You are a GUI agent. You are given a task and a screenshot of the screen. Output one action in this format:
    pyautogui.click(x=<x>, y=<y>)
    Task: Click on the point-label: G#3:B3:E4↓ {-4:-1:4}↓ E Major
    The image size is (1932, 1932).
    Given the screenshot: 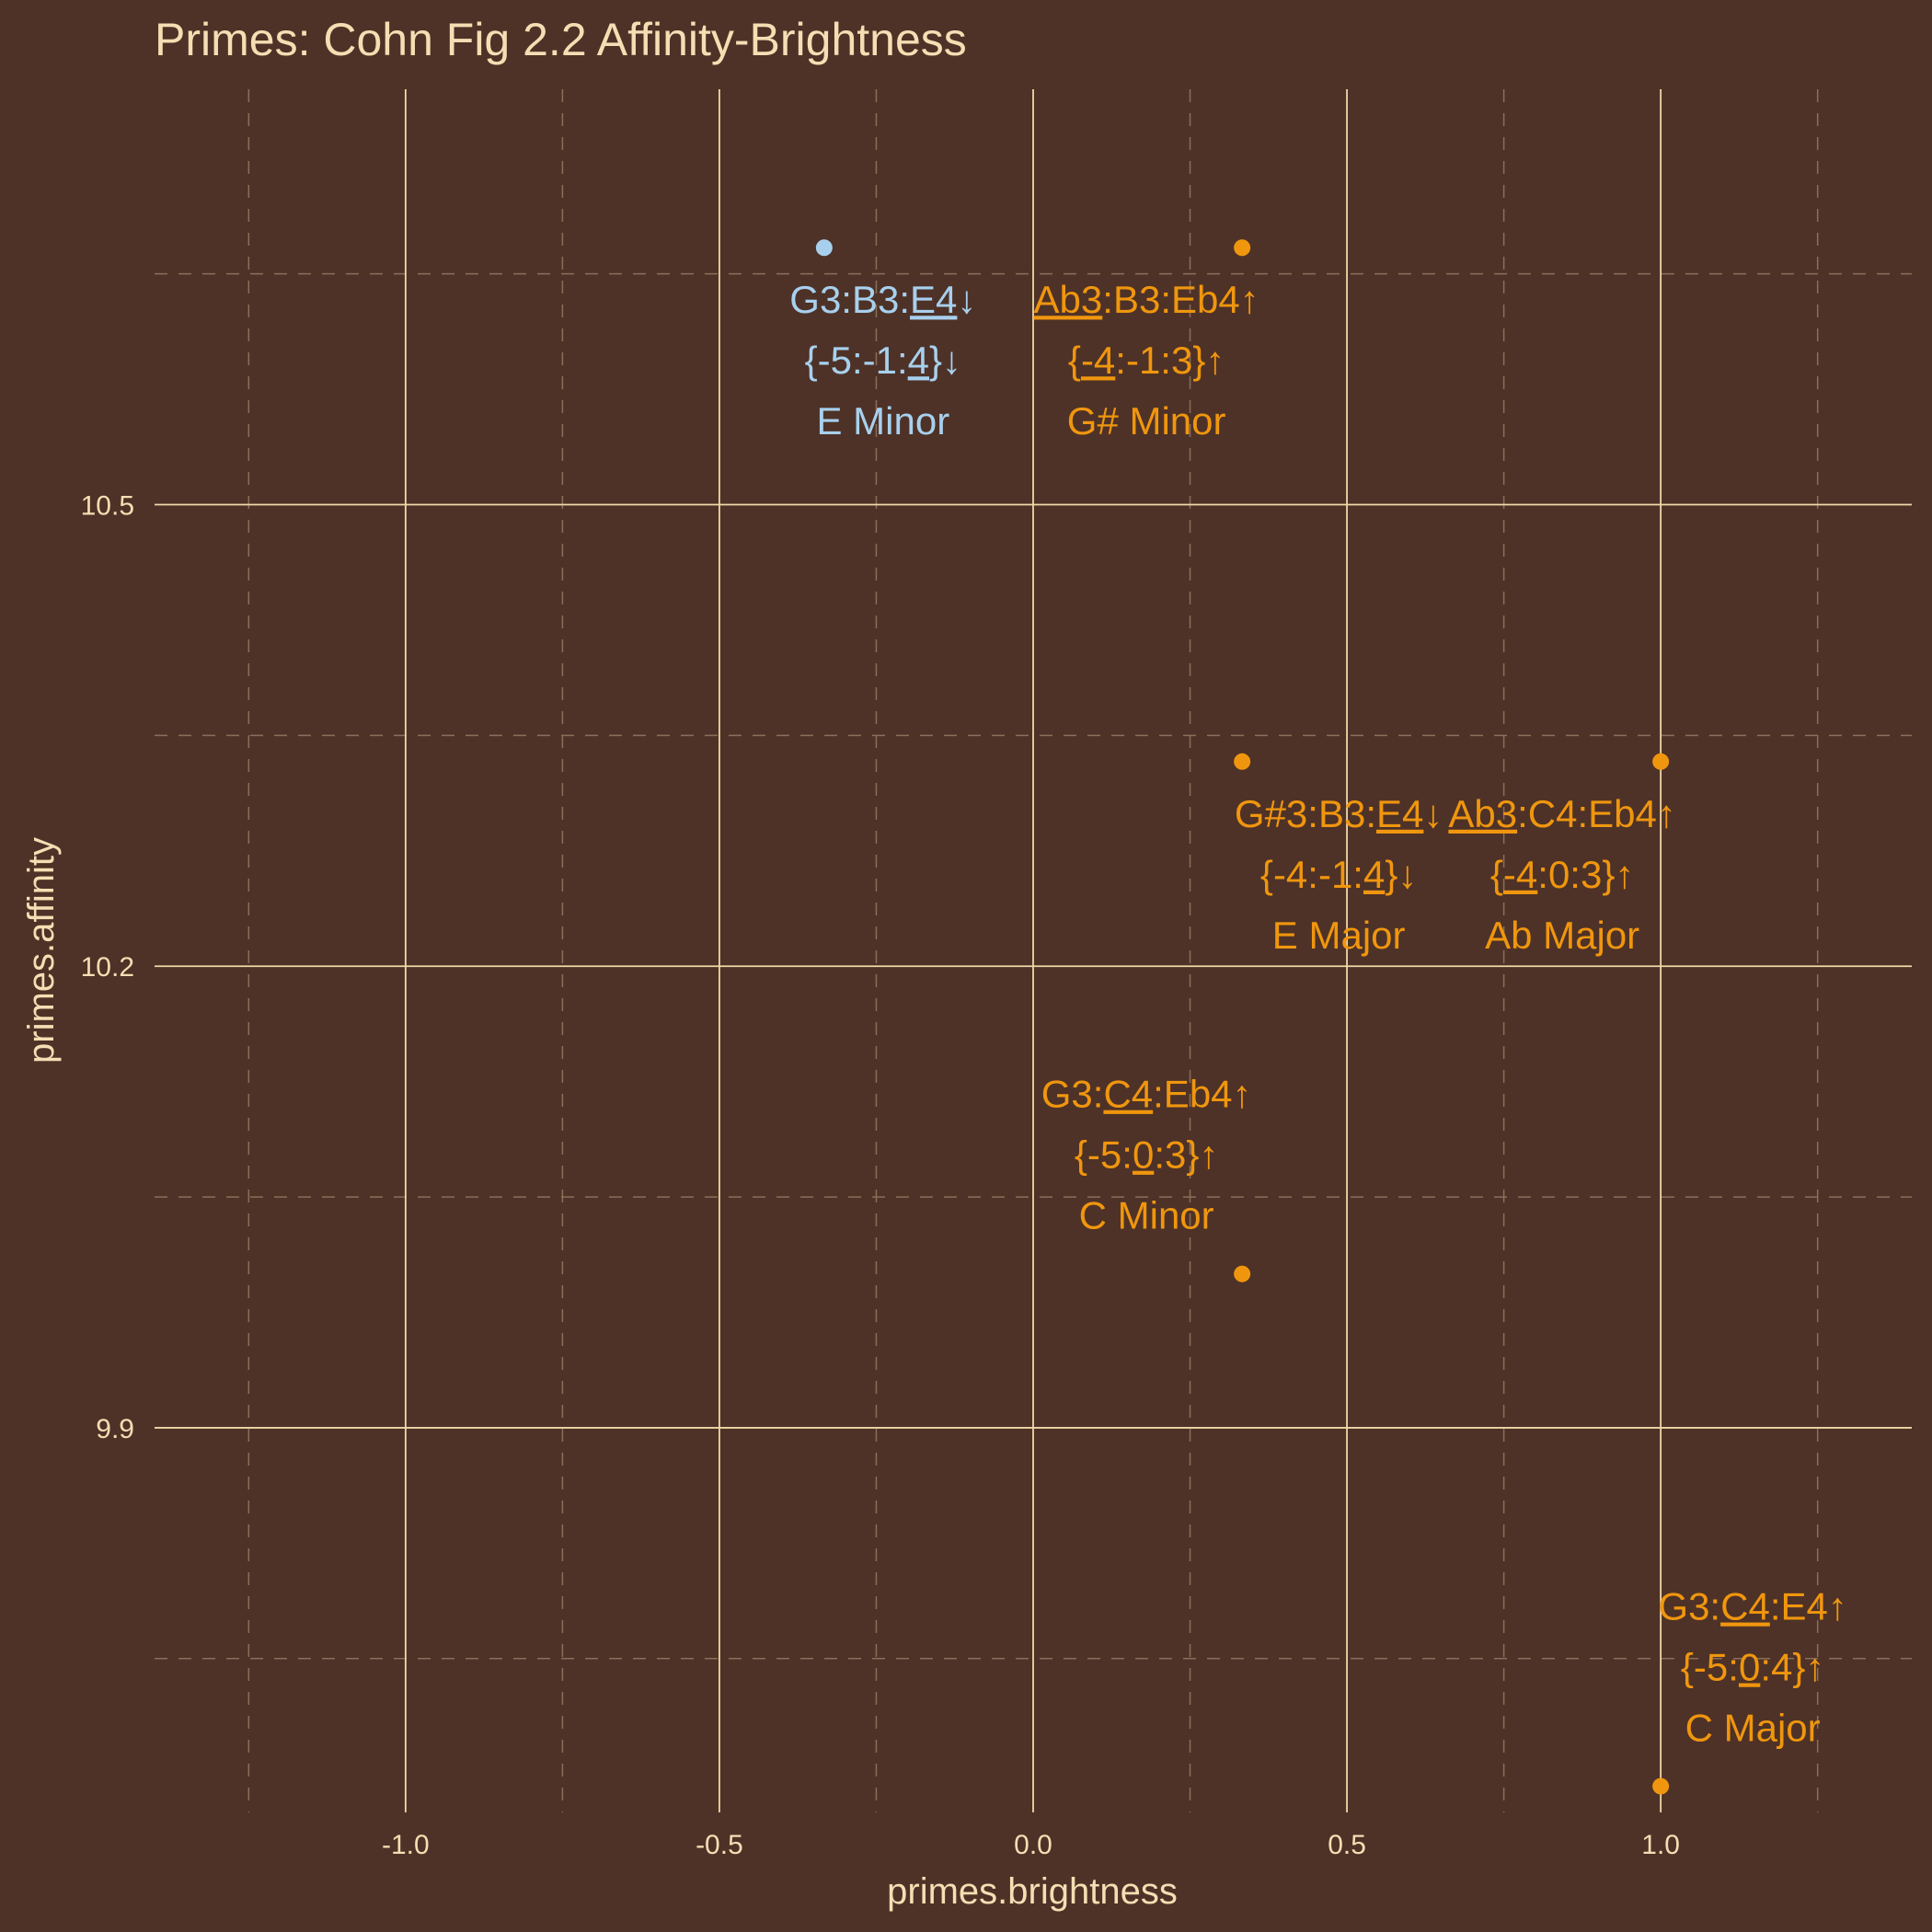 What is the action you would take?
    pyautogui.click(x=1339, y=874)
    